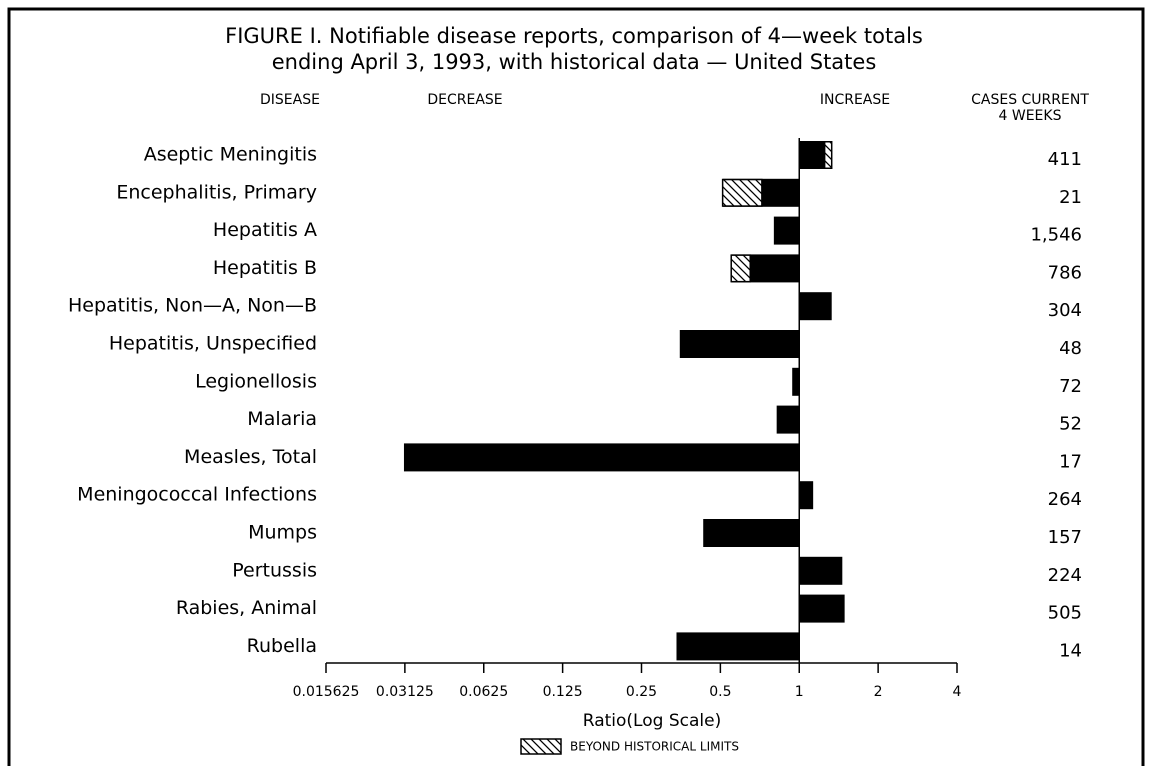 This screenshot has width=1151, height=766. I want to click on category-label: Hepatitis, Unspecified, so click(213, 344).